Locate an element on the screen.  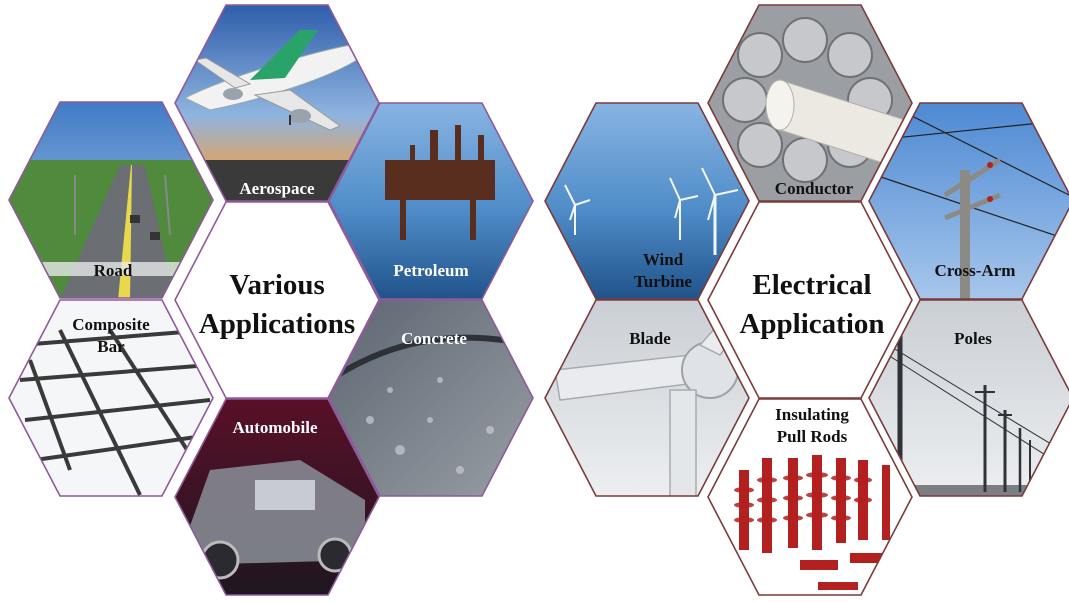
right-center-hexagon: Electrical Application is located at coordinates (810, 300).